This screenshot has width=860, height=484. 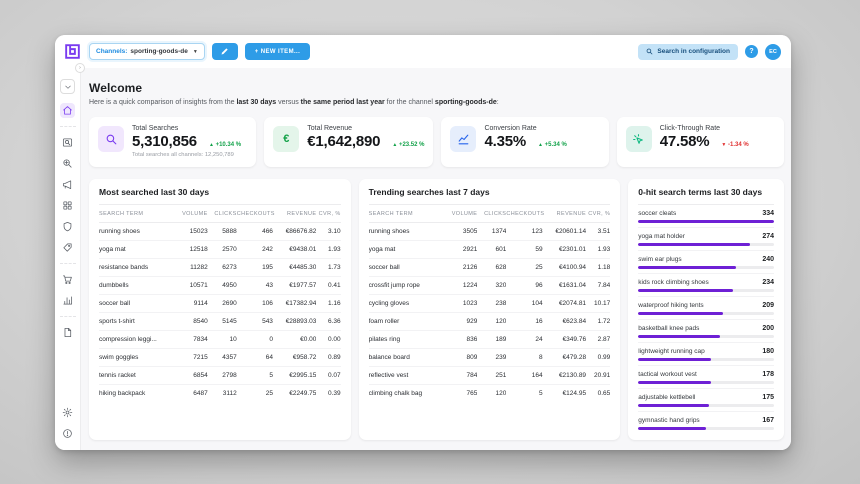 I want to click on zero-hit-item: waterproof hiking tents 209, so click(x=706, y=308).